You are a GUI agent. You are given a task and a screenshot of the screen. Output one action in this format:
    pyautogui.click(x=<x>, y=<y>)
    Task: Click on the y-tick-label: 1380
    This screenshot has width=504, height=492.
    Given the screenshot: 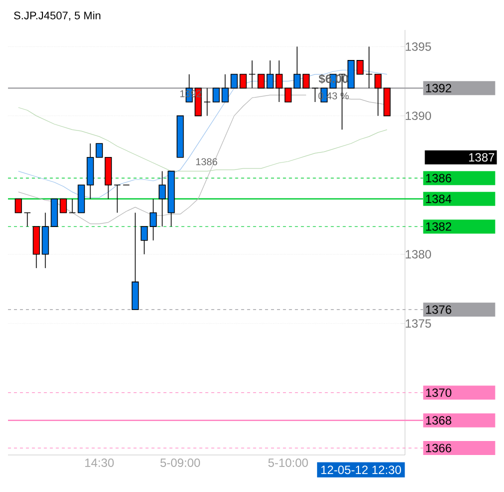 What is the action you would take?
    pyautogui.click(x=419, y=254)
    